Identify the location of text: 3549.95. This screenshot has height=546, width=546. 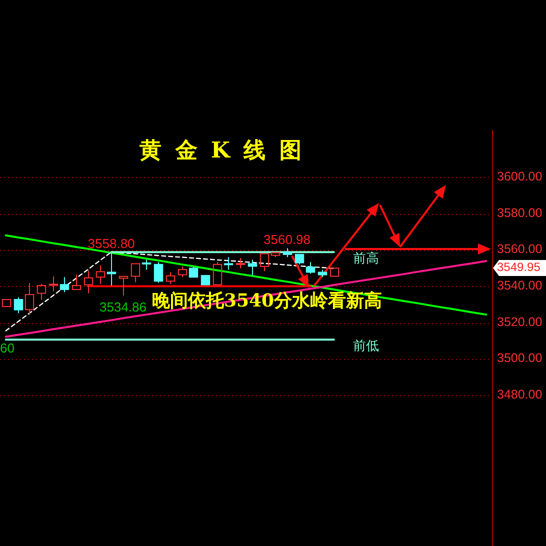
(519, 267).